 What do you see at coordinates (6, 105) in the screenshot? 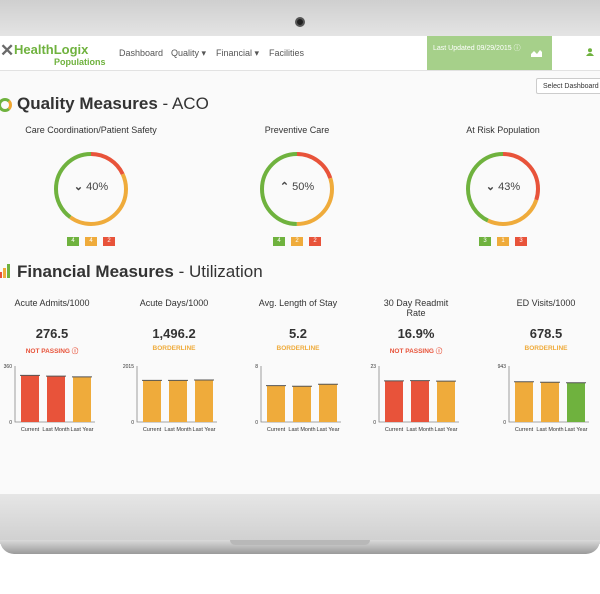
I see `quality-ring-icon` at bounding box center [6, 105].